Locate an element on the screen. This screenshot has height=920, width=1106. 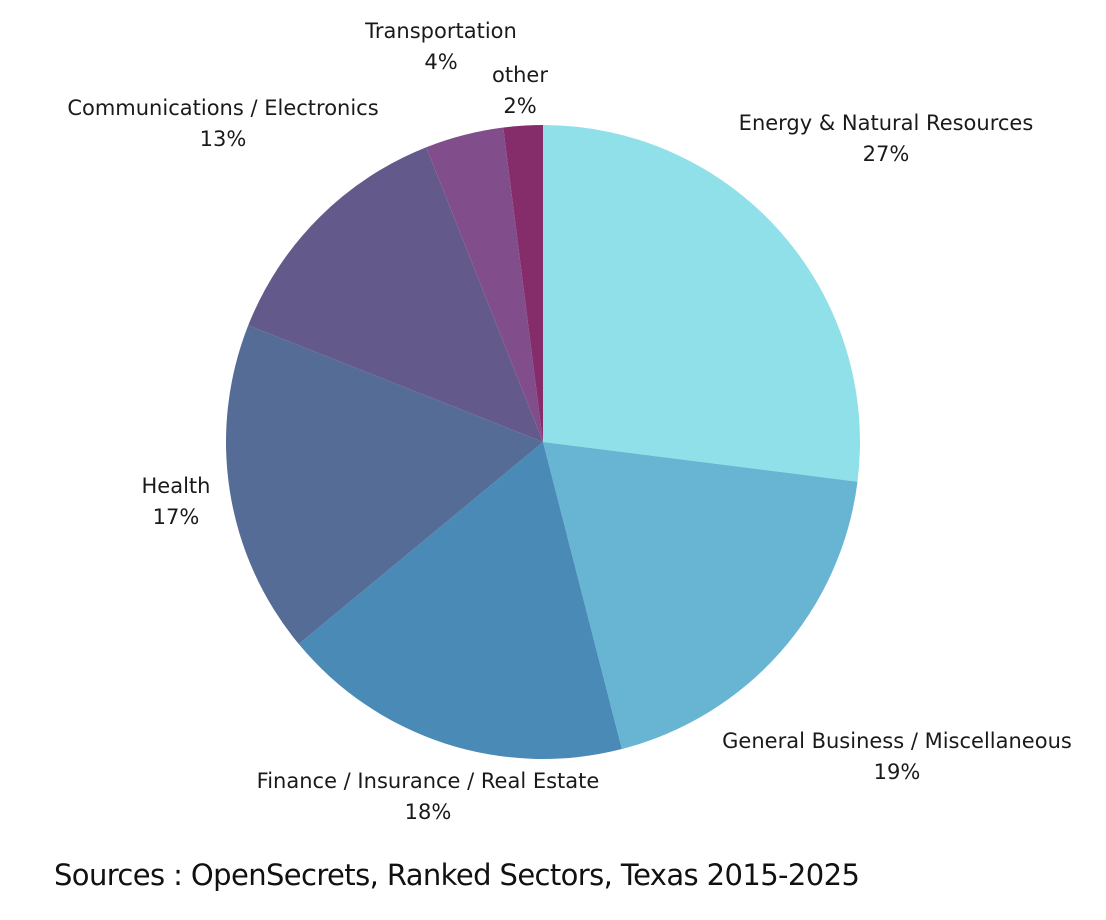
slice-value-communications-electronics: 13% is located at coordinates (223, 139).